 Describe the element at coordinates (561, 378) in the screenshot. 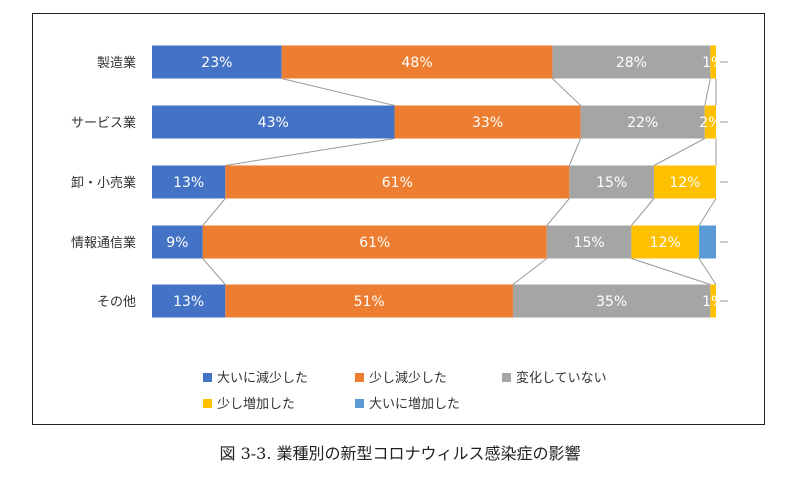

I see `legend-label: 変化していない` at that location.